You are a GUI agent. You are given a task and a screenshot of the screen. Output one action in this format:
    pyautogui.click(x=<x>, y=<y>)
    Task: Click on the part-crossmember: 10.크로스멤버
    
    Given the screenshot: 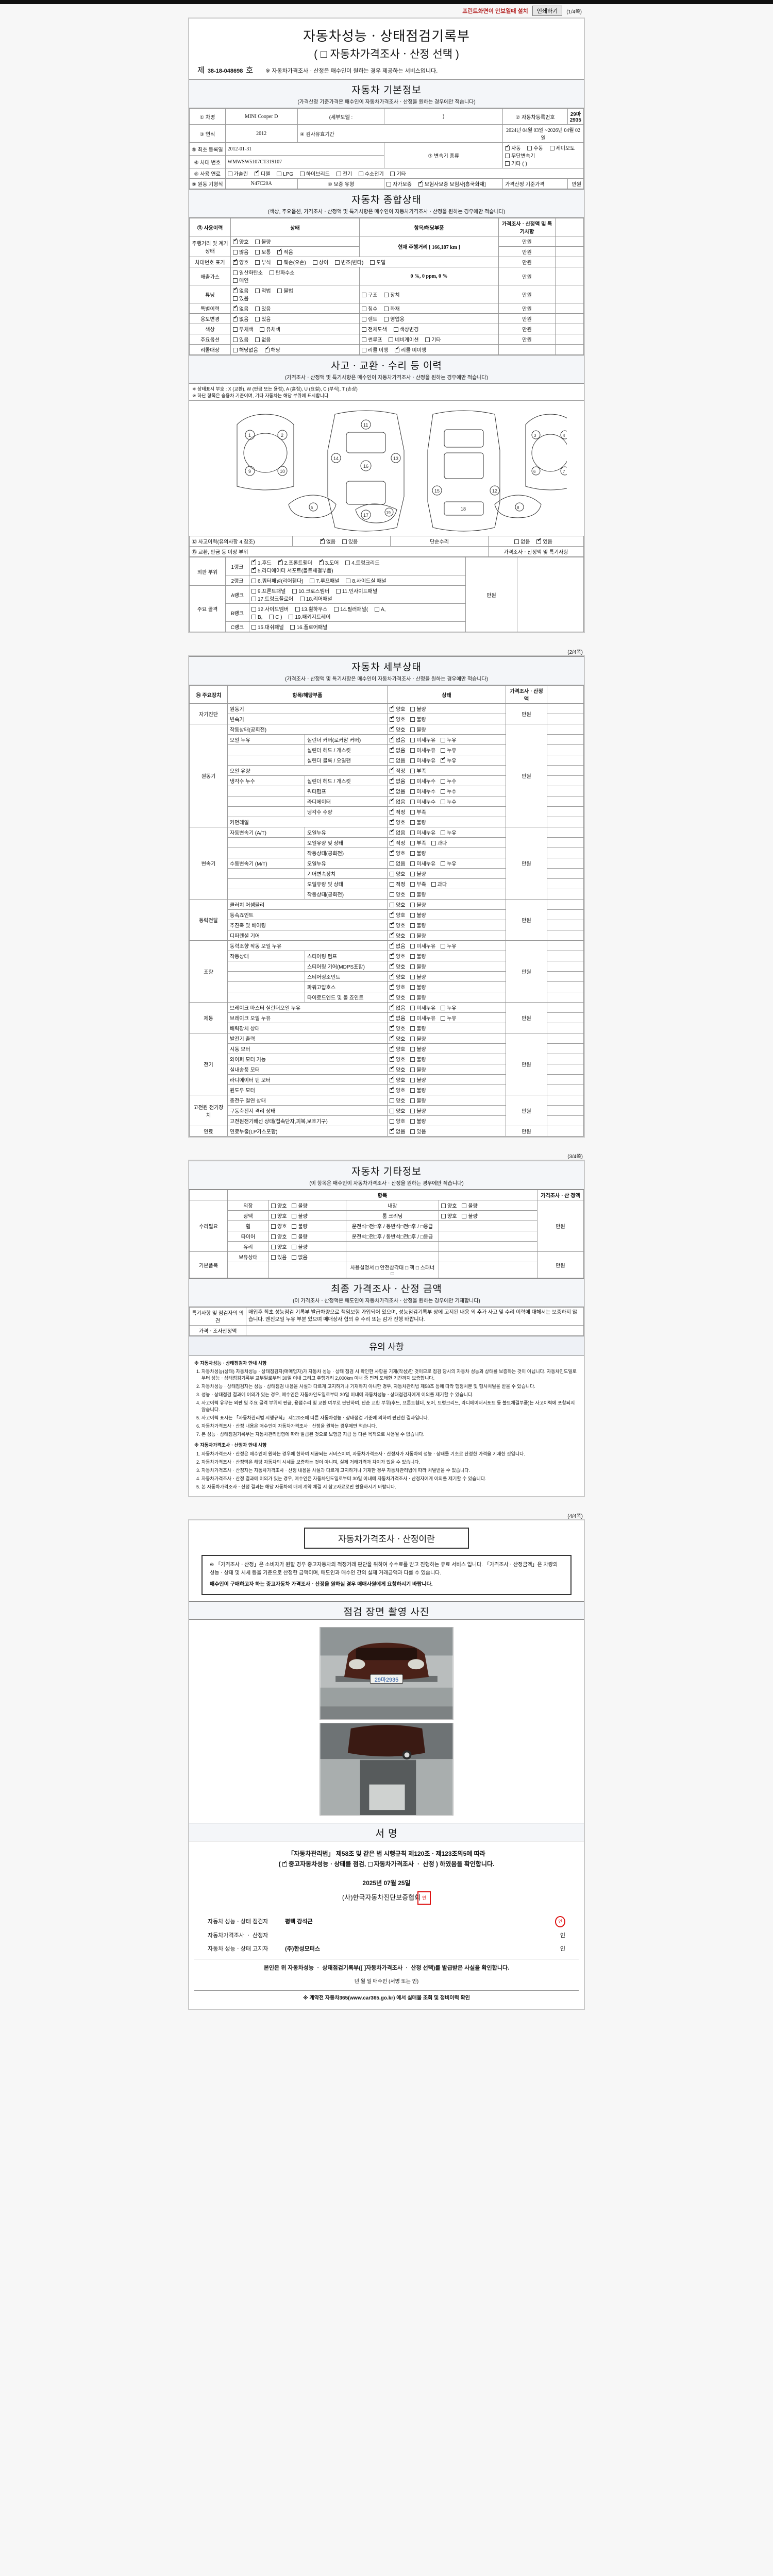 What is the action you would take?
    pyautogui.click(x=310, y=591)
    